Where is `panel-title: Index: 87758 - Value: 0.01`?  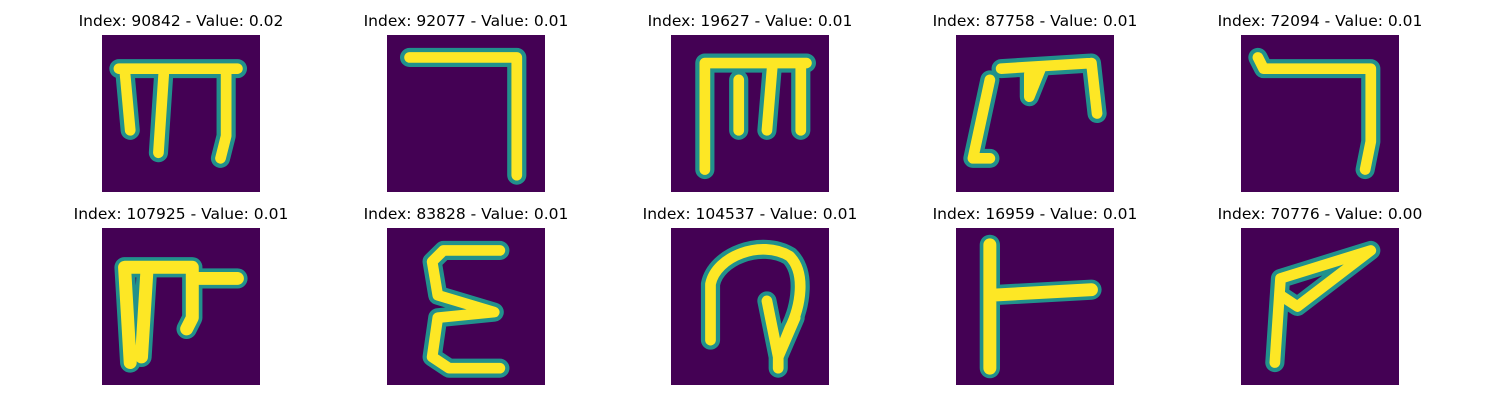
panel-title: Index: 87758 - Value: 0.01 is located at coordinates (1035, 21).